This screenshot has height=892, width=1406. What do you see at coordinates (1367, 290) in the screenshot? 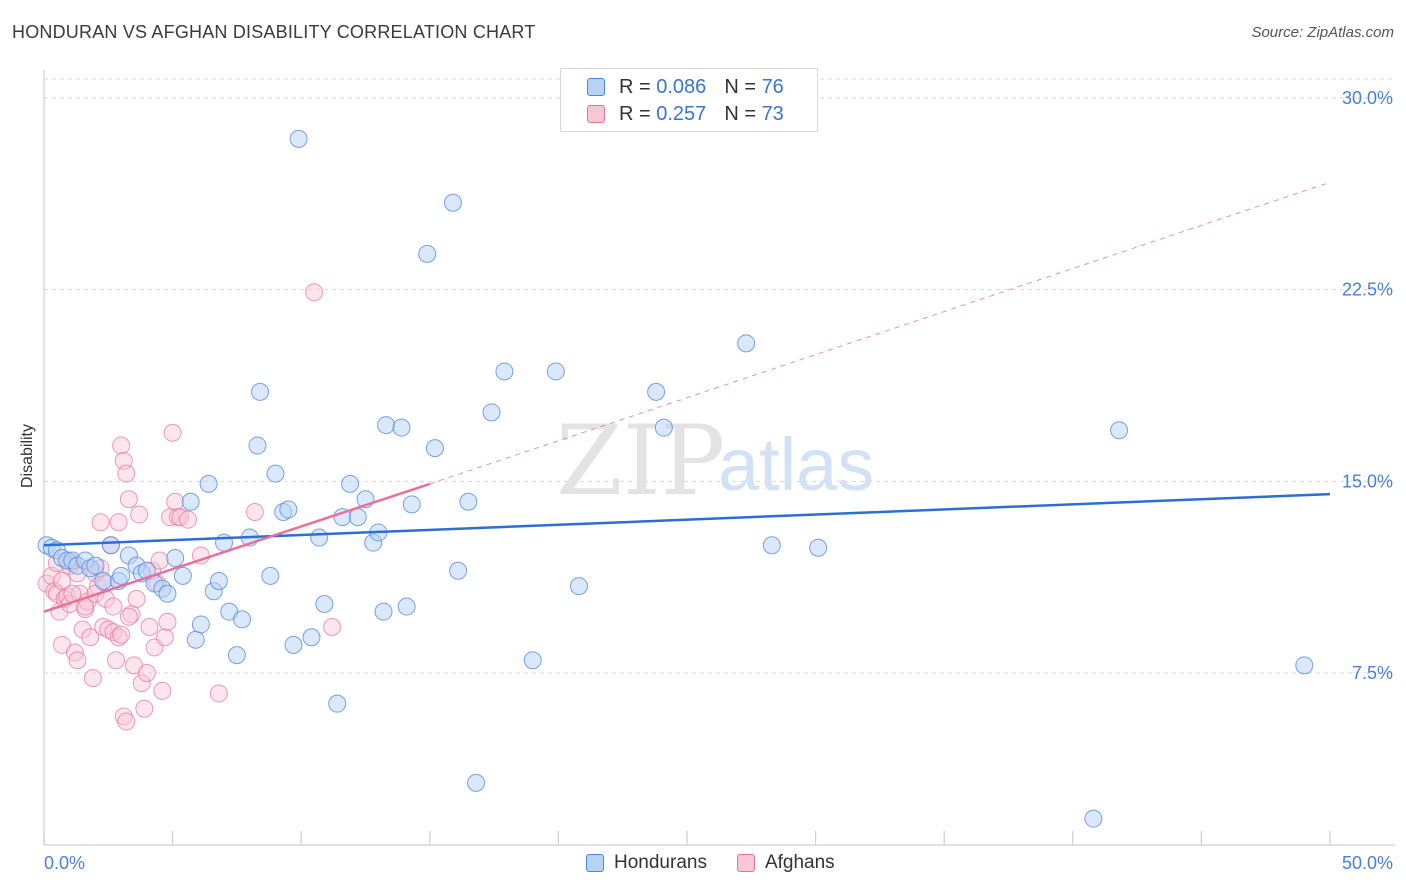
I see `y-tick-label-2: 22.5%` at bounding box center [1367, 290].